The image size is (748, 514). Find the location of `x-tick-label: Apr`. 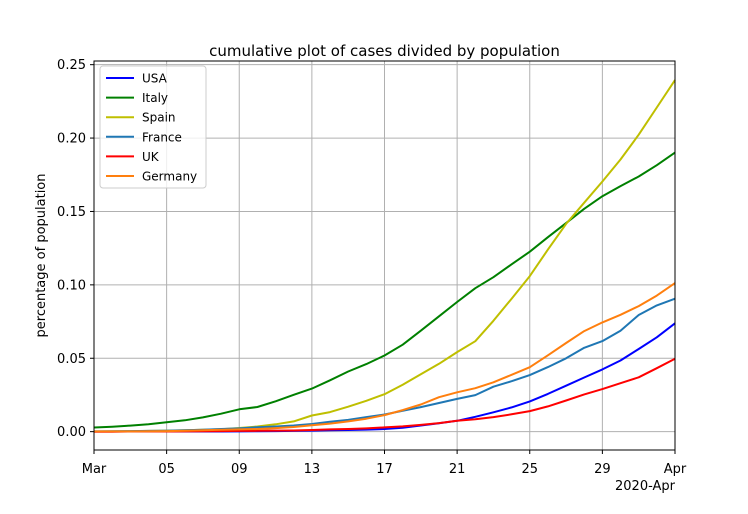

x-tick-label: Apr is located at coordinates (675, 469).